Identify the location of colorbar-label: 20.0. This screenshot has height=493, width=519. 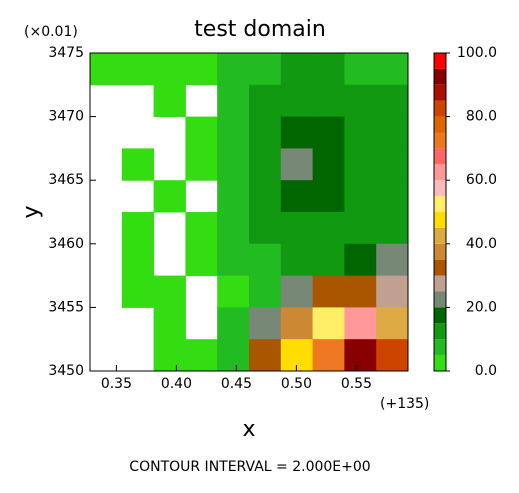
(481, 307).